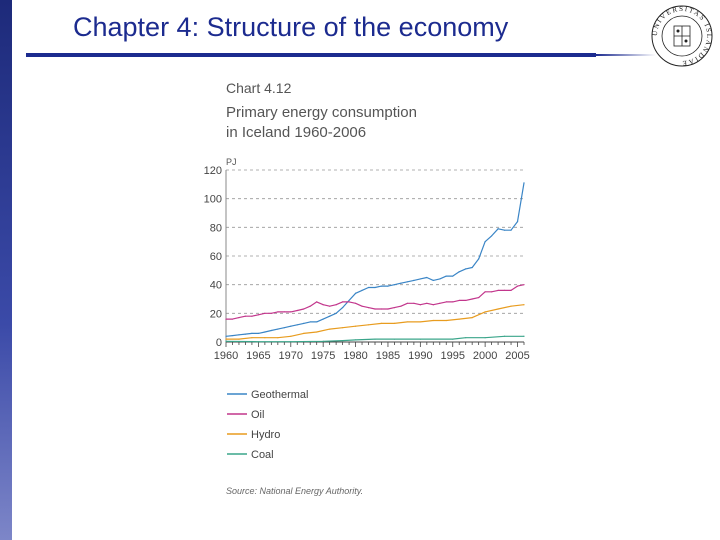 The width and height of the screenshot is (720, 540). Describe the element at coordinates (682, 36) in the screenshot. I see `university-seal-logo: UNIVERSITAS ISLANDIAE` at that location.